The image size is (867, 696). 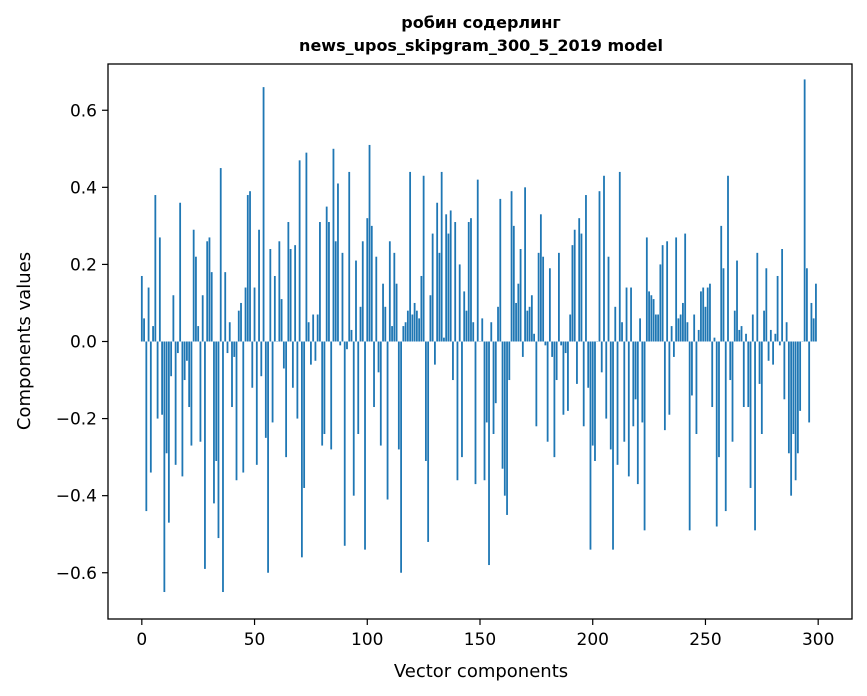 I want to click on y-tick-label: 0.2, so click(x=83, y=265).